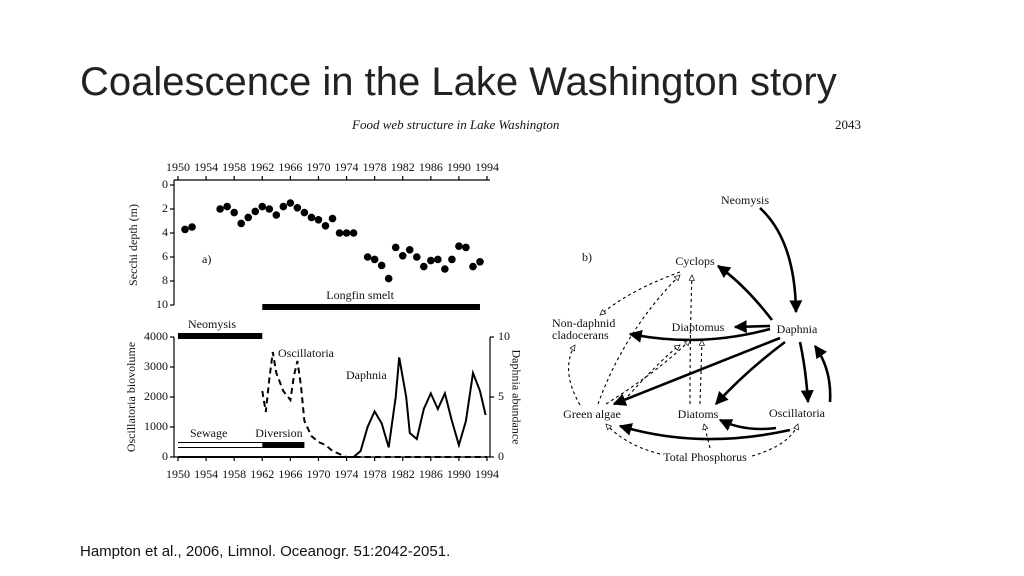 Image resolution: width=1024 pixels, height=576 pixels. What do you see at coordinates (162, 304) in the screenshot?
I see `y-tick-label: 10` at bounding box center [162, 304].